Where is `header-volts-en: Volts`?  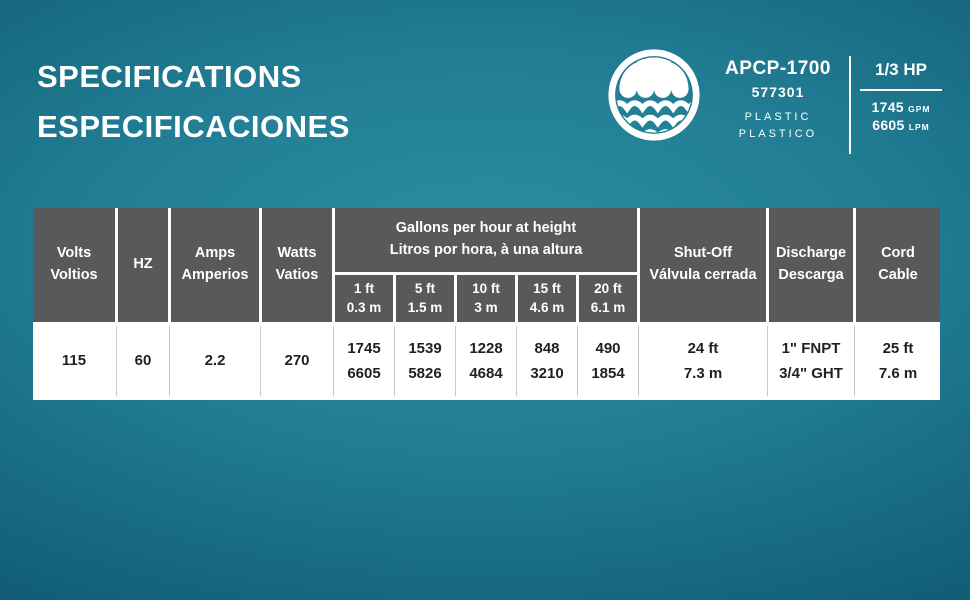
header-volts-en: Volts is located at coordinates (74, 253).